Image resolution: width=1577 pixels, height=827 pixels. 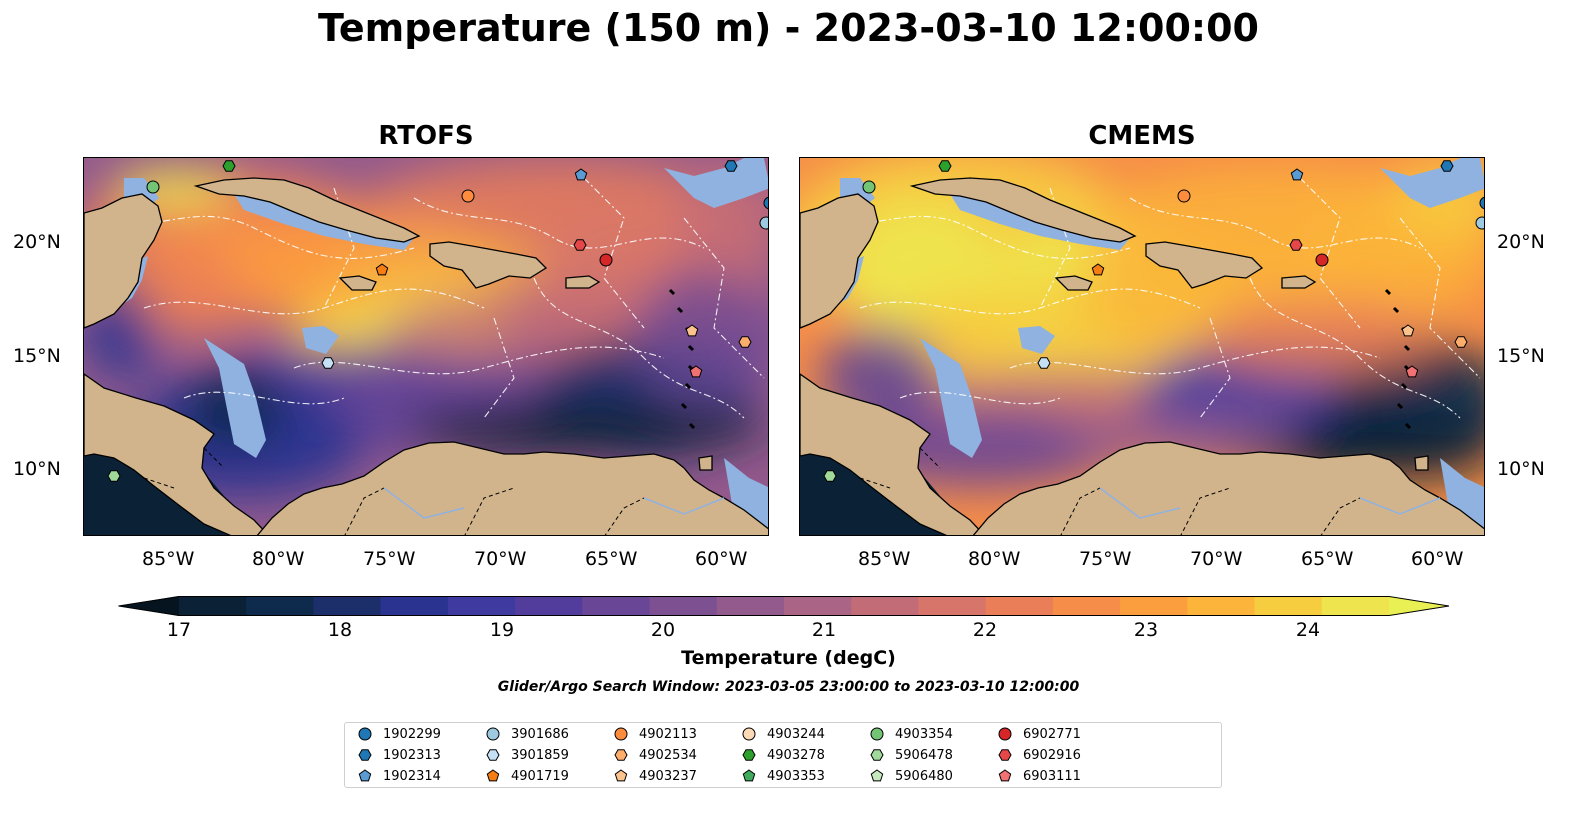 I want to click on landmass-yucatan, so click(x=839, y=261).